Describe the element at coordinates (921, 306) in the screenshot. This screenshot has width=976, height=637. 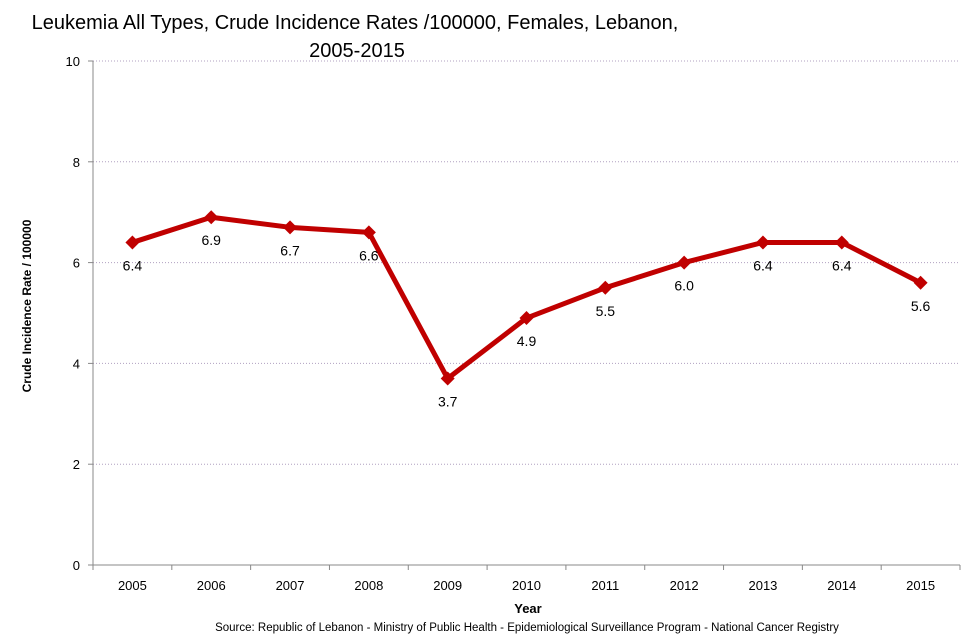
I see `data-label: 5.6` at that location.